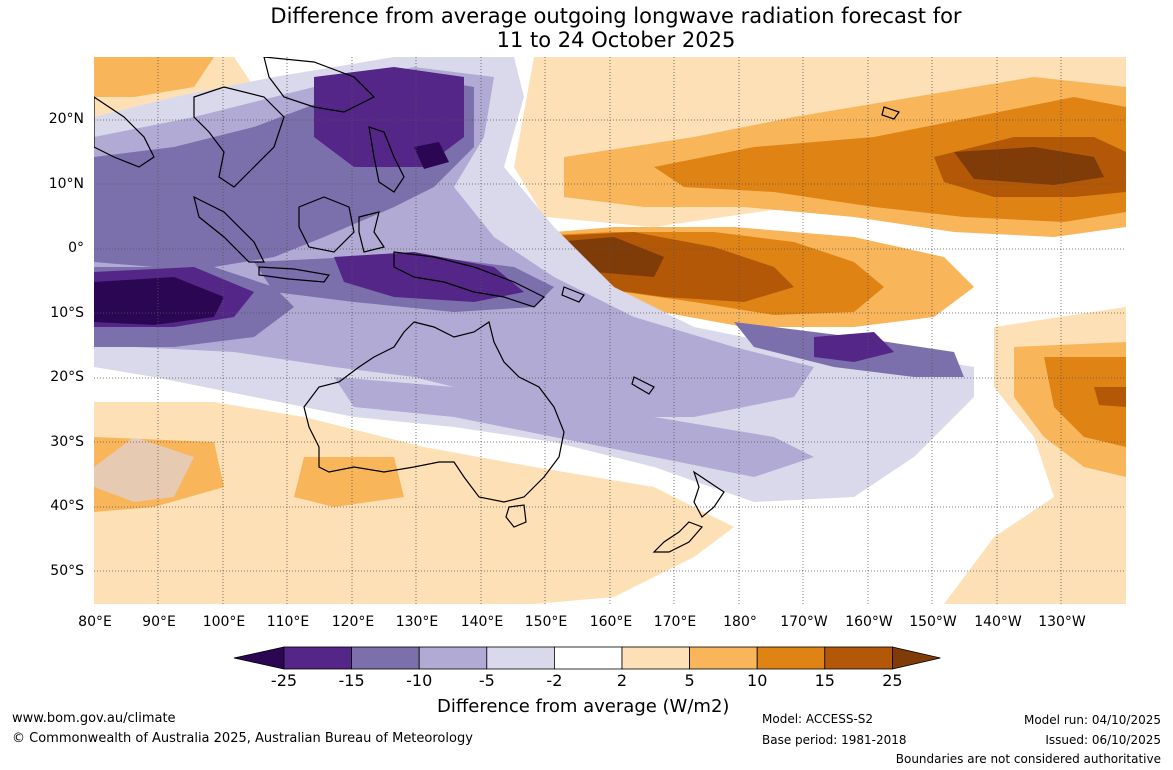 The width and height of the screenshot is (1173, 770). Describe the element at coordinates (933, 622) in the screenshot. I see `lon-label-150w: 150°W` at that location.